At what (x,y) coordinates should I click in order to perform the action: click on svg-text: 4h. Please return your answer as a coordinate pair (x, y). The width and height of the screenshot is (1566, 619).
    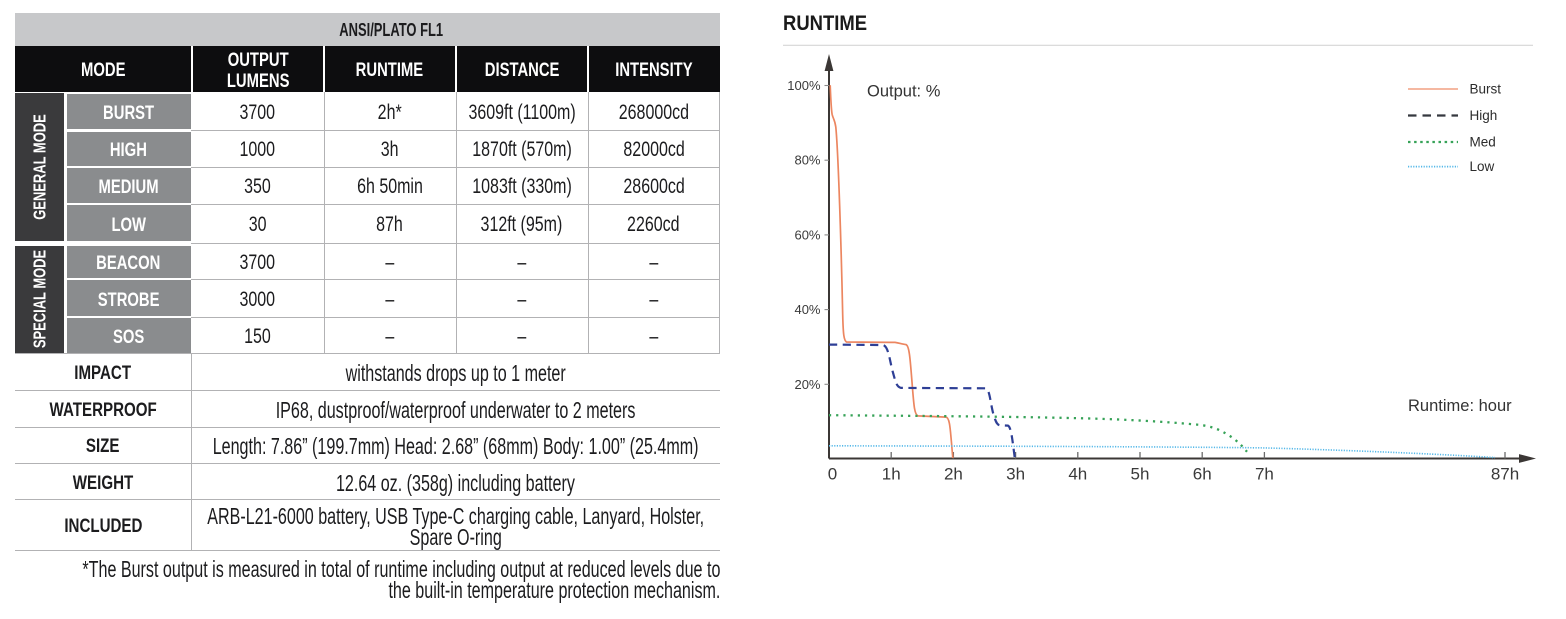
    Looking at the image, I should click on (1077, 474).